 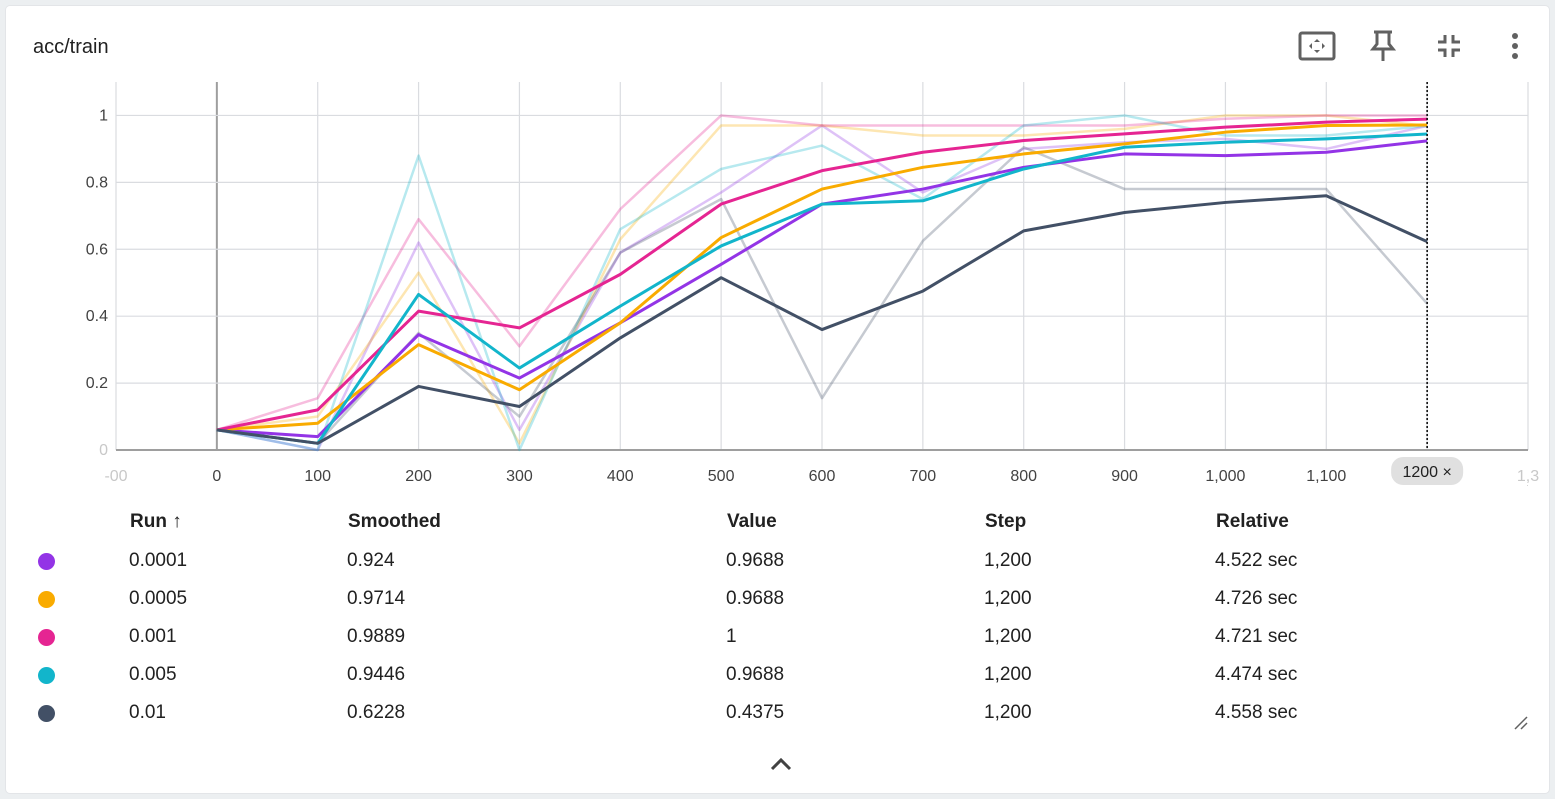 What do you see at coordinates (158, 560) in the screenshot?
I see `run-name: 0.0001` at bounding box center [158, 560].